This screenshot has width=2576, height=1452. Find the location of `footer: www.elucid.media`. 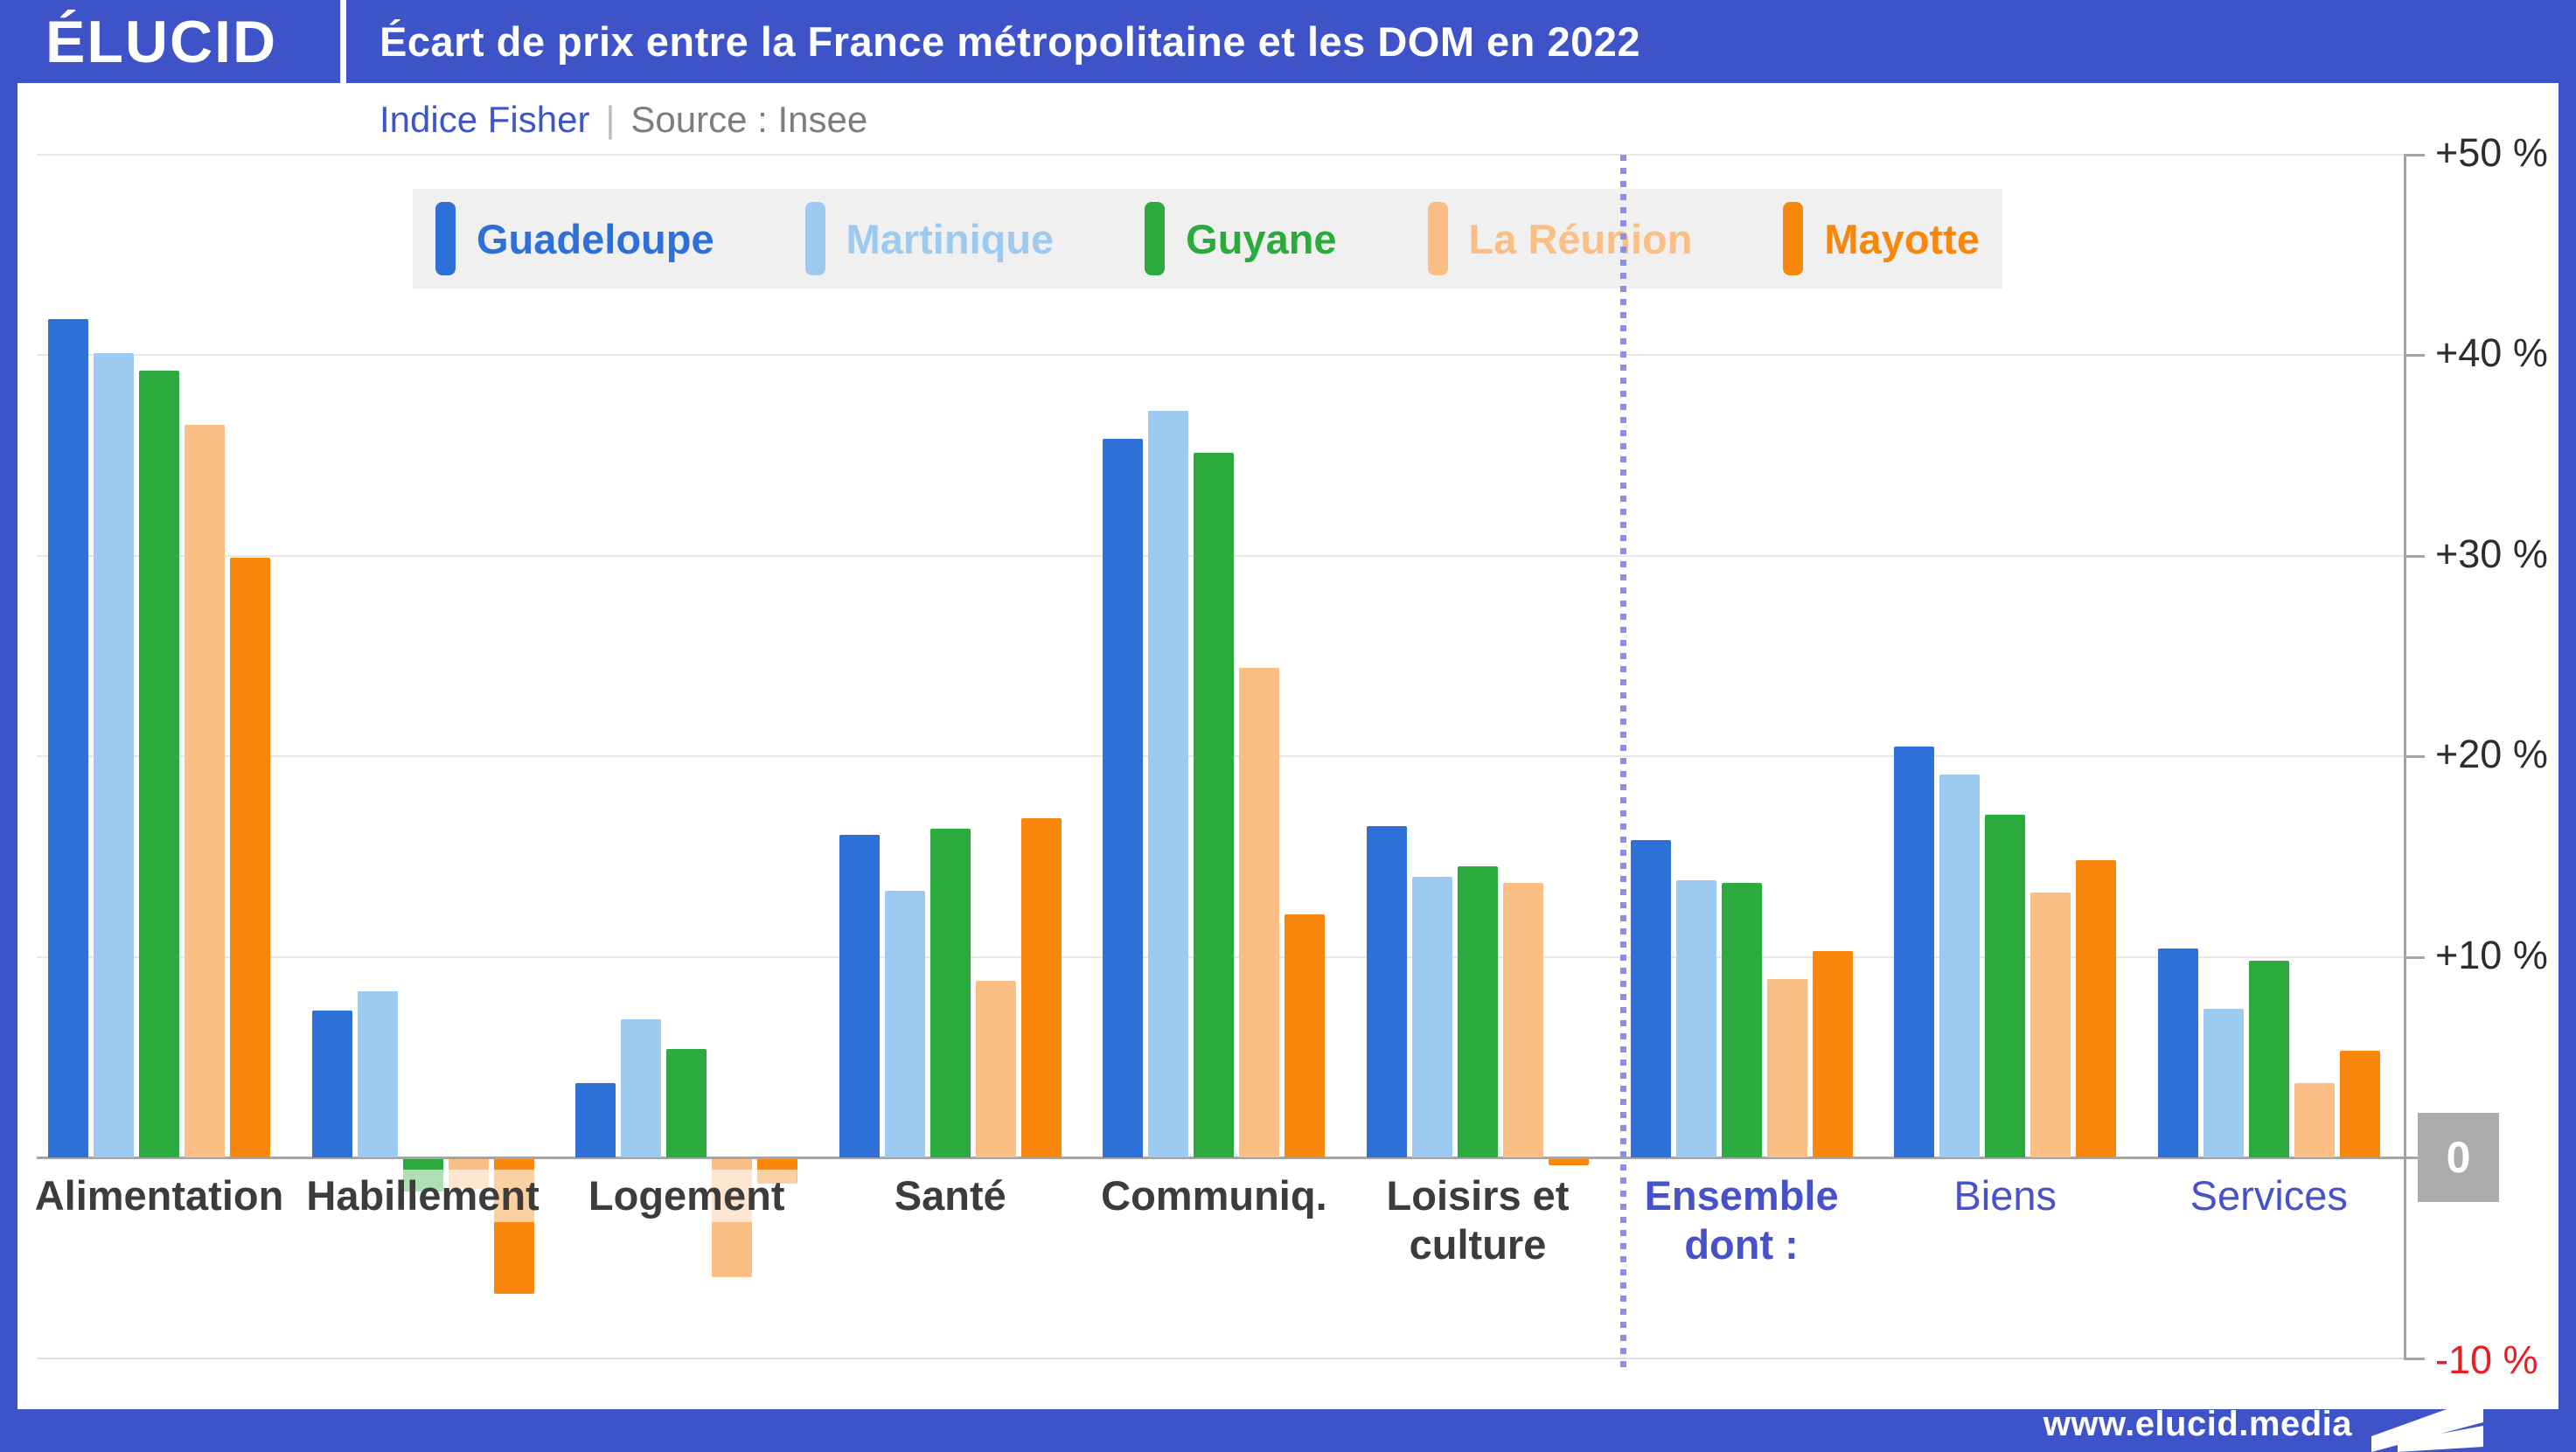

footer: www.elucid.media is located at coordinates (2281, 1424).